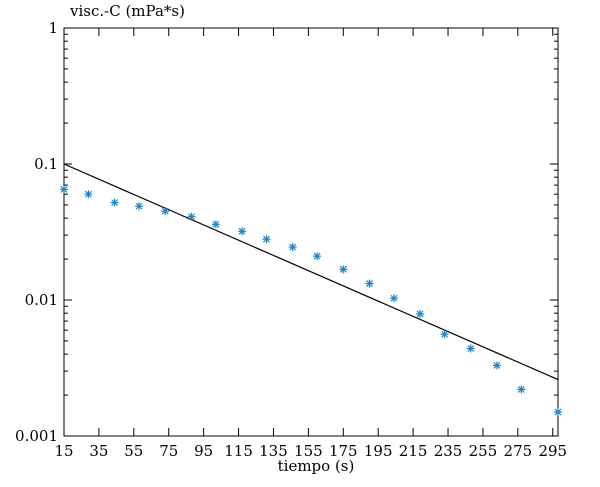 This screenshot has height=487, width=600. Describe the element at coordinates (63, 451) in the screenshot. I see `x-tick-label: 15` at that location.